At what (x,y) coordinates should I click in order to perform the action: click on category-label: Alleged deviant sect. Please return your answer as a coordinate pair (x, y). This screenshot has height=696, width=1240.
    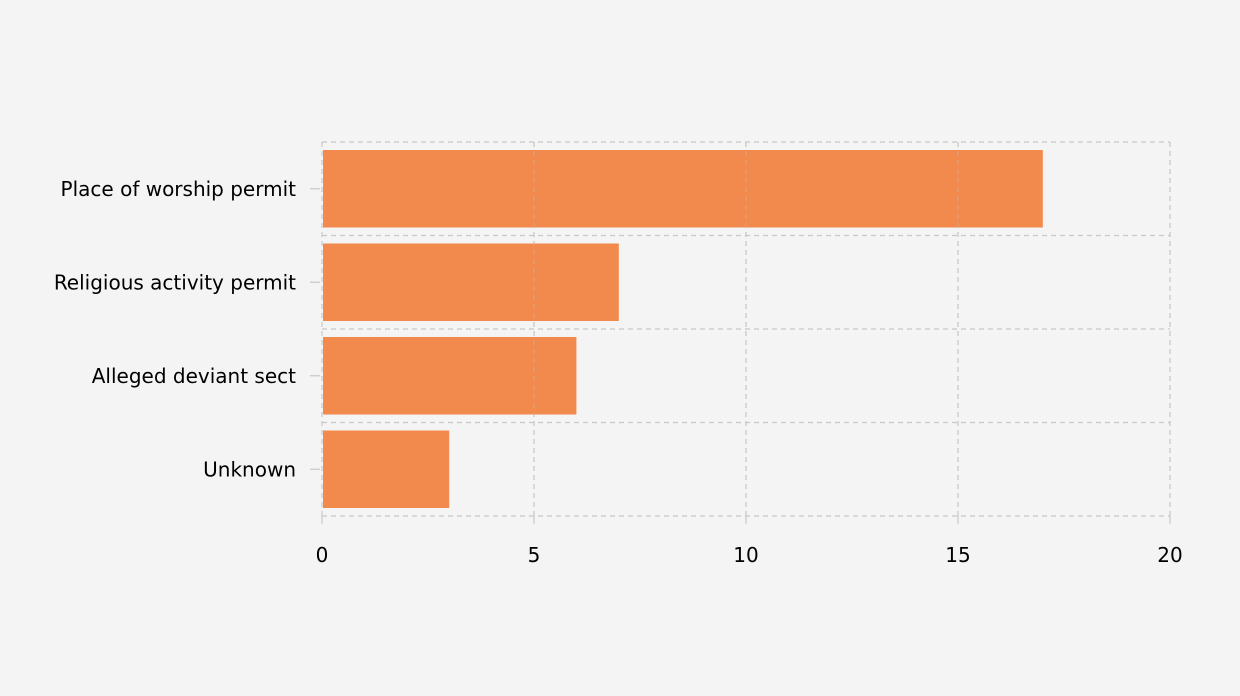
    Looking at the image, I should click on (194, 376).